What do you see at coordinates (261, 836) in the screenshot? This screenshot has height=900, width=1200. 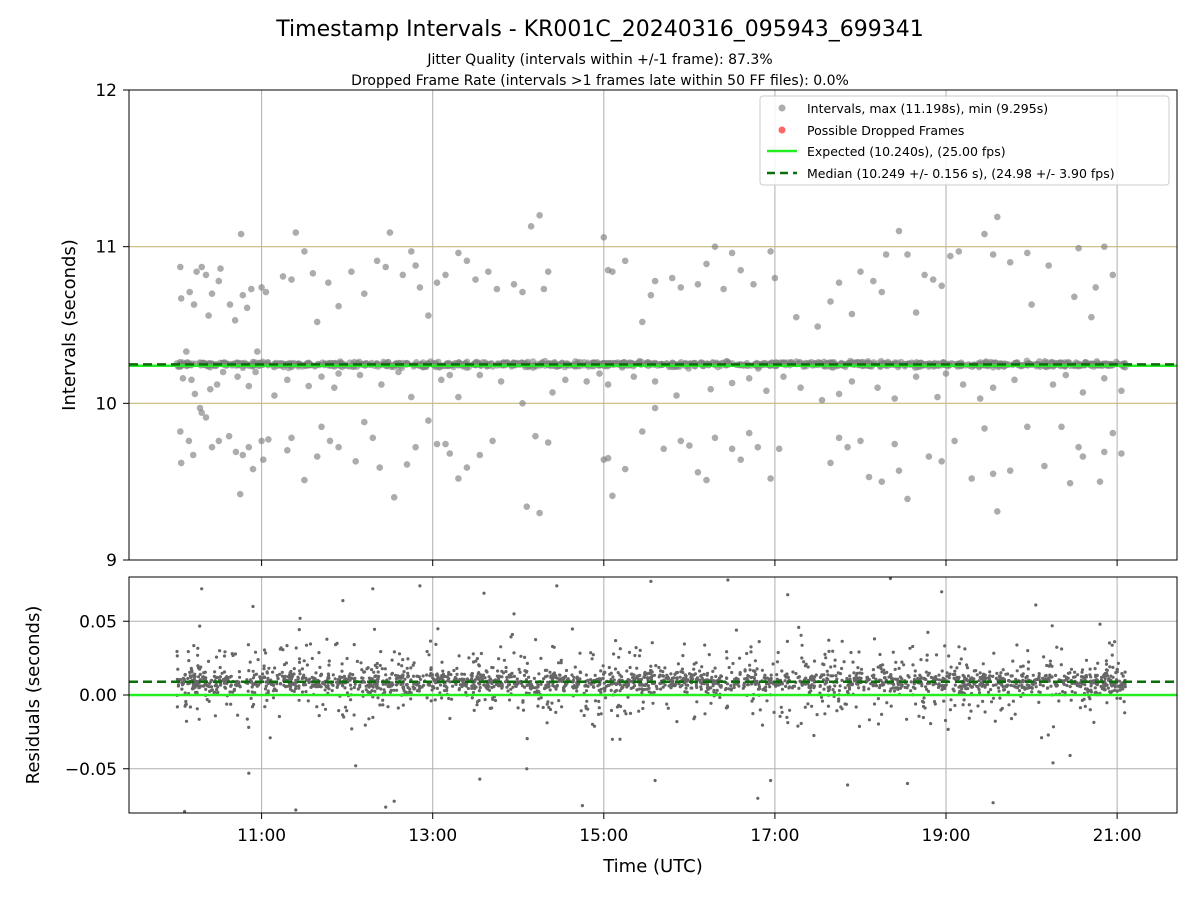 I see `x-tick-label: 11:00` at bounding box center [261, 836].